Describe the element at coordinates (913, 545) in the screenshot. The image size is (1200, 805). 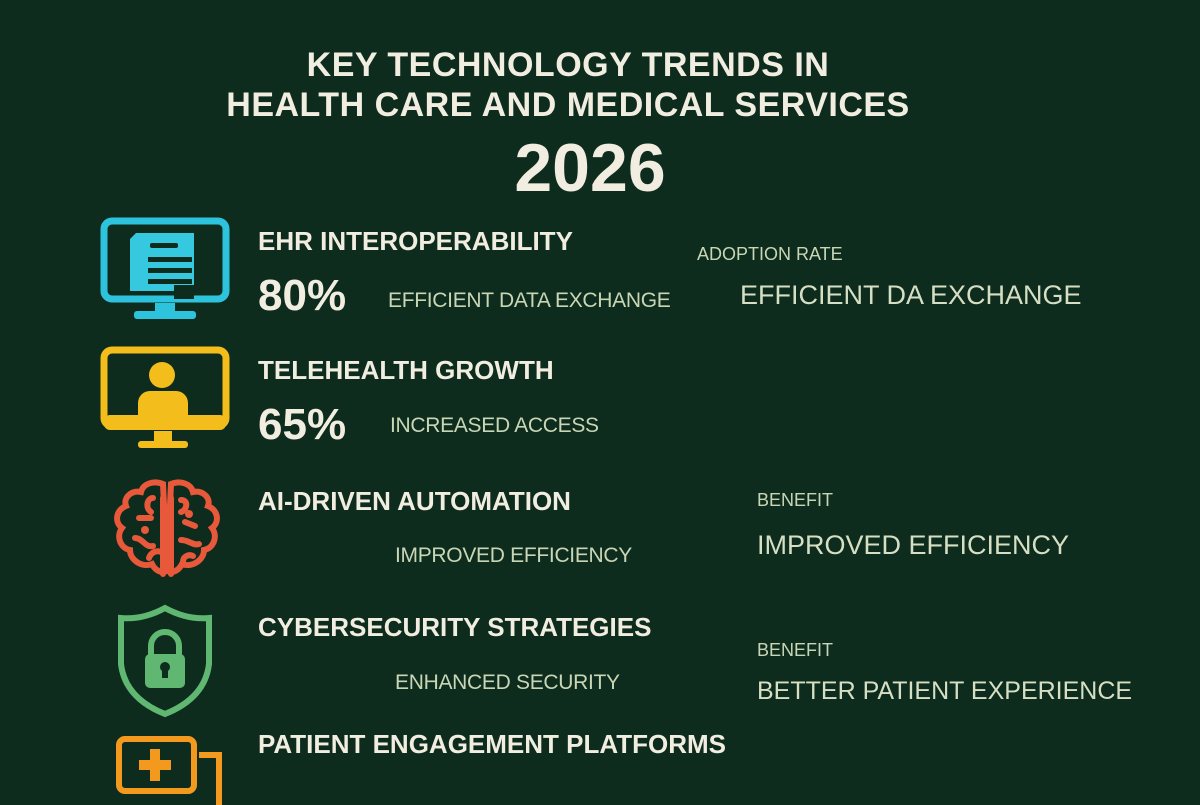
I see `side-value-ai: IMPROVED EFFICIENCY` at that location.